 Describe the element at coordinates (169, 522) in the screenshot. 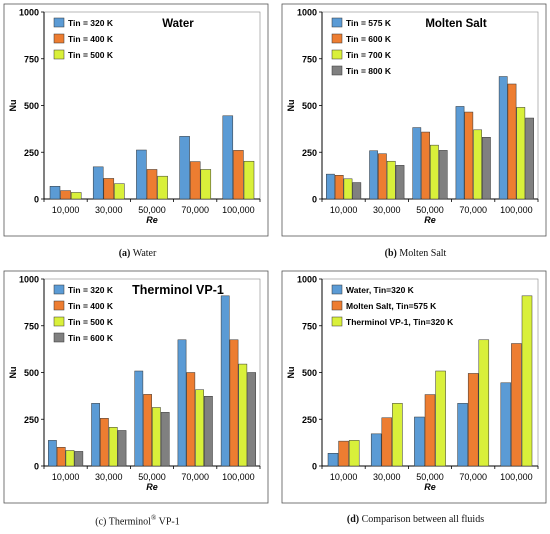

I see `caption-c-tail: VP-1` at that location.